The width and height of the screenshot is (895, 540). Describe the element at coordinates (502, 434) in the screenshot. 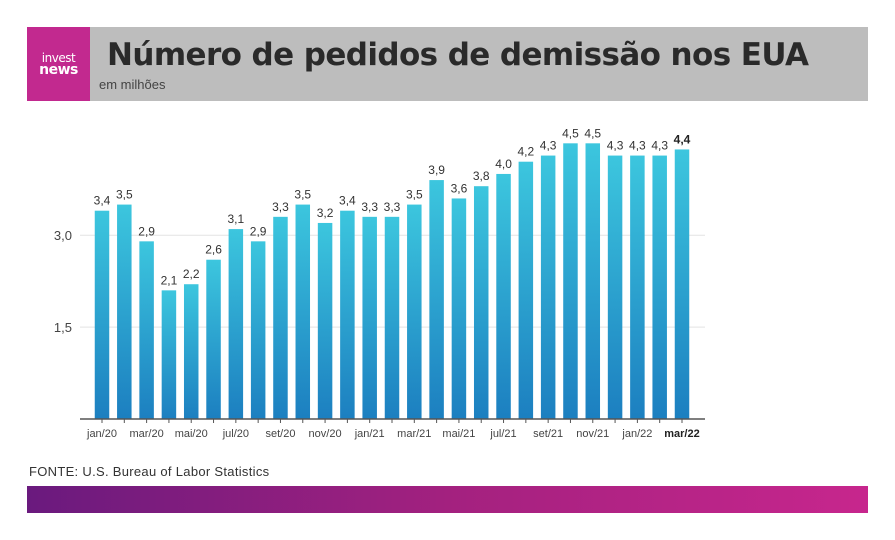

I see `x-tick-label: jul/21` at that location.